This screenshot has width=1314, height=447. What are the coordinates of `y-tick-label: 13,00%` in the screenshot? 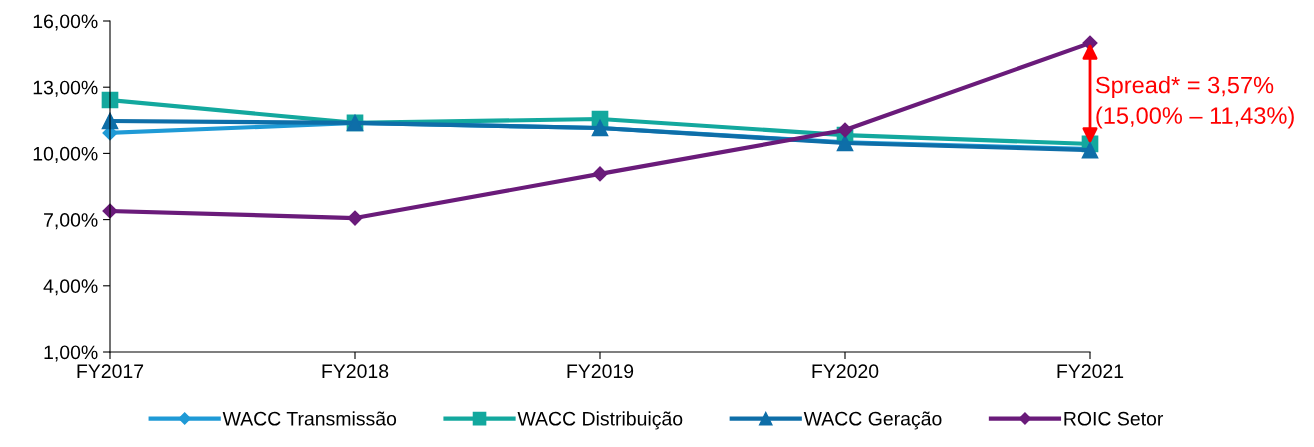 It's located at (65, 88).